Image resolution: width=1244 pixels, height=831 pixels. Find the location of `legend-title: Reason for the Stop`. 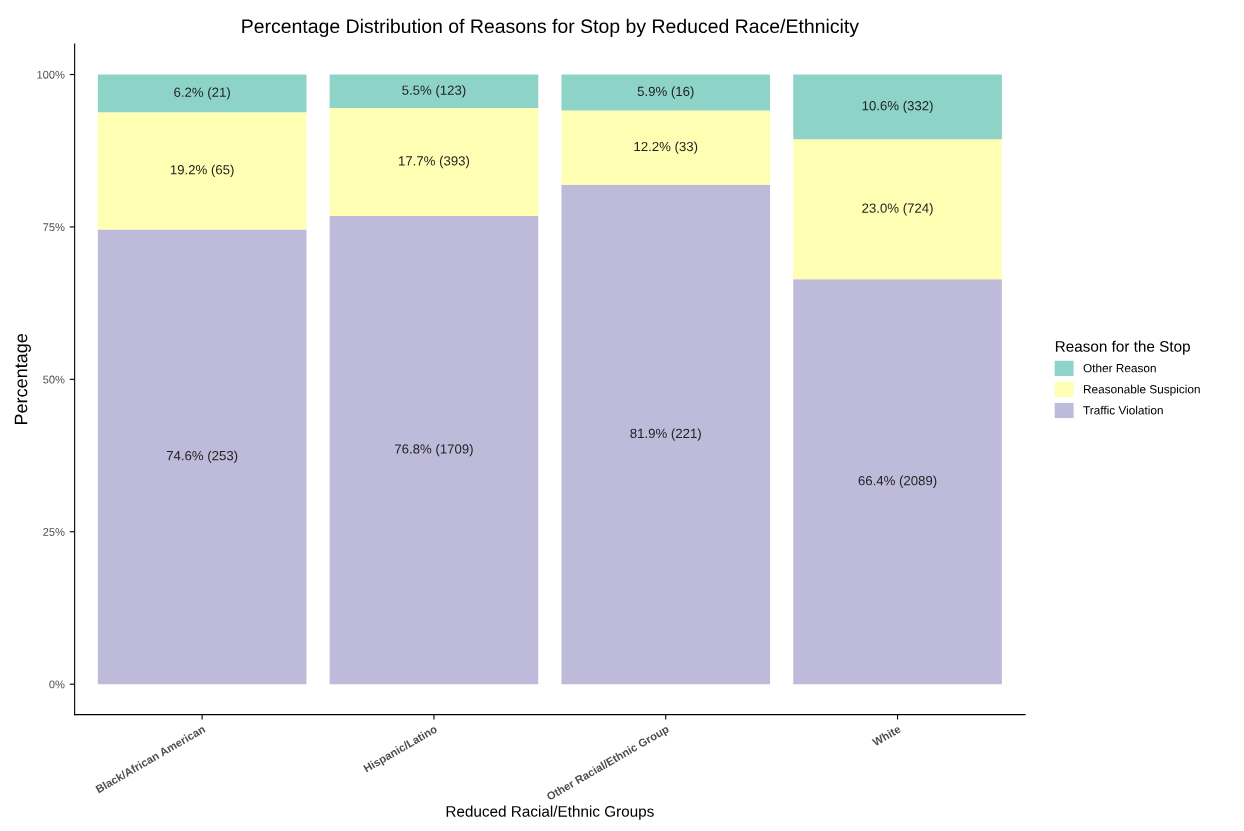

legend-title: Reason for the Stop is located at coordinates (1122, 347).